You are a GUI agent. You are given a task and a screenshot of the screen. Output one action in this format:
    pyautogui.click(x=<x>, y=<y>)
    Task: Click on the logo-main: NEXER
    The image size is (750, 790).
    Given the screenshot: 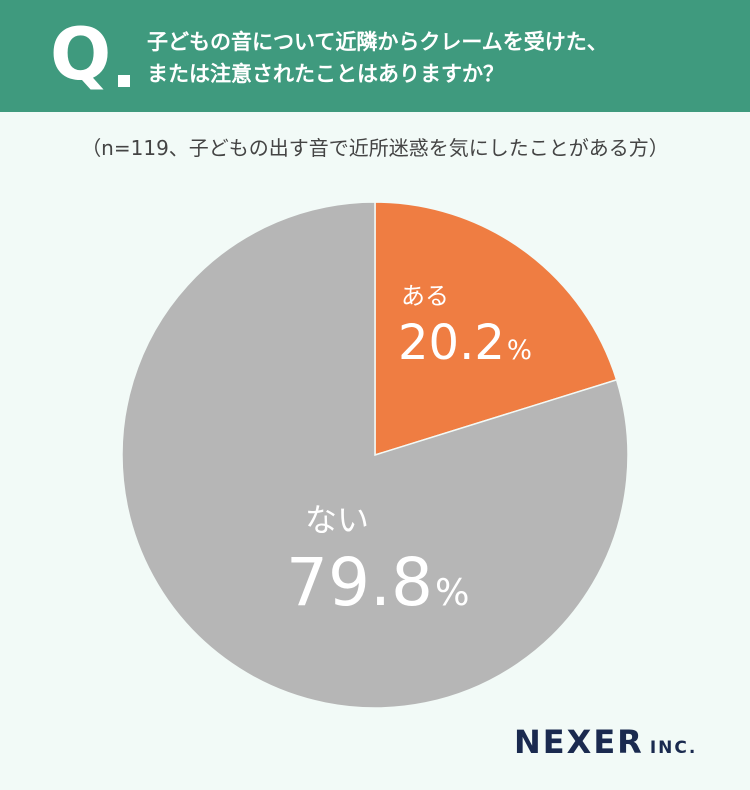 What is the action you would take?
    pyautogui.click(x=579, y=742)
    